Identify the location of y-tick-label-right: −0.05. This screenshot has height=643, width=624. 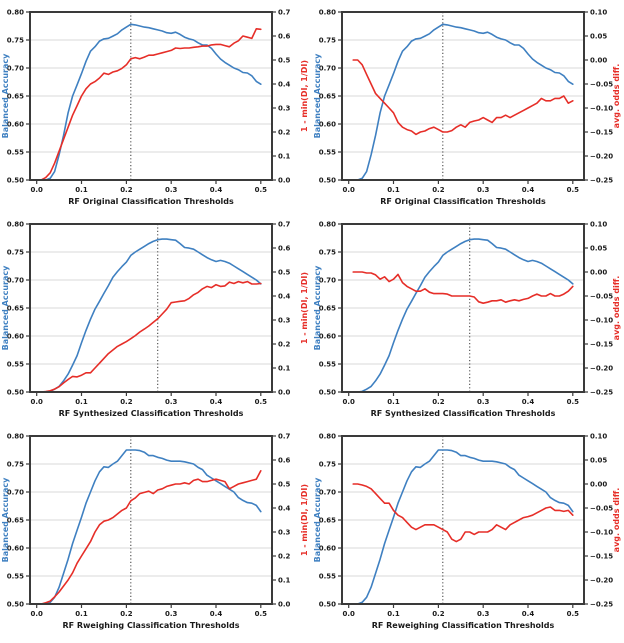
(601, 297).